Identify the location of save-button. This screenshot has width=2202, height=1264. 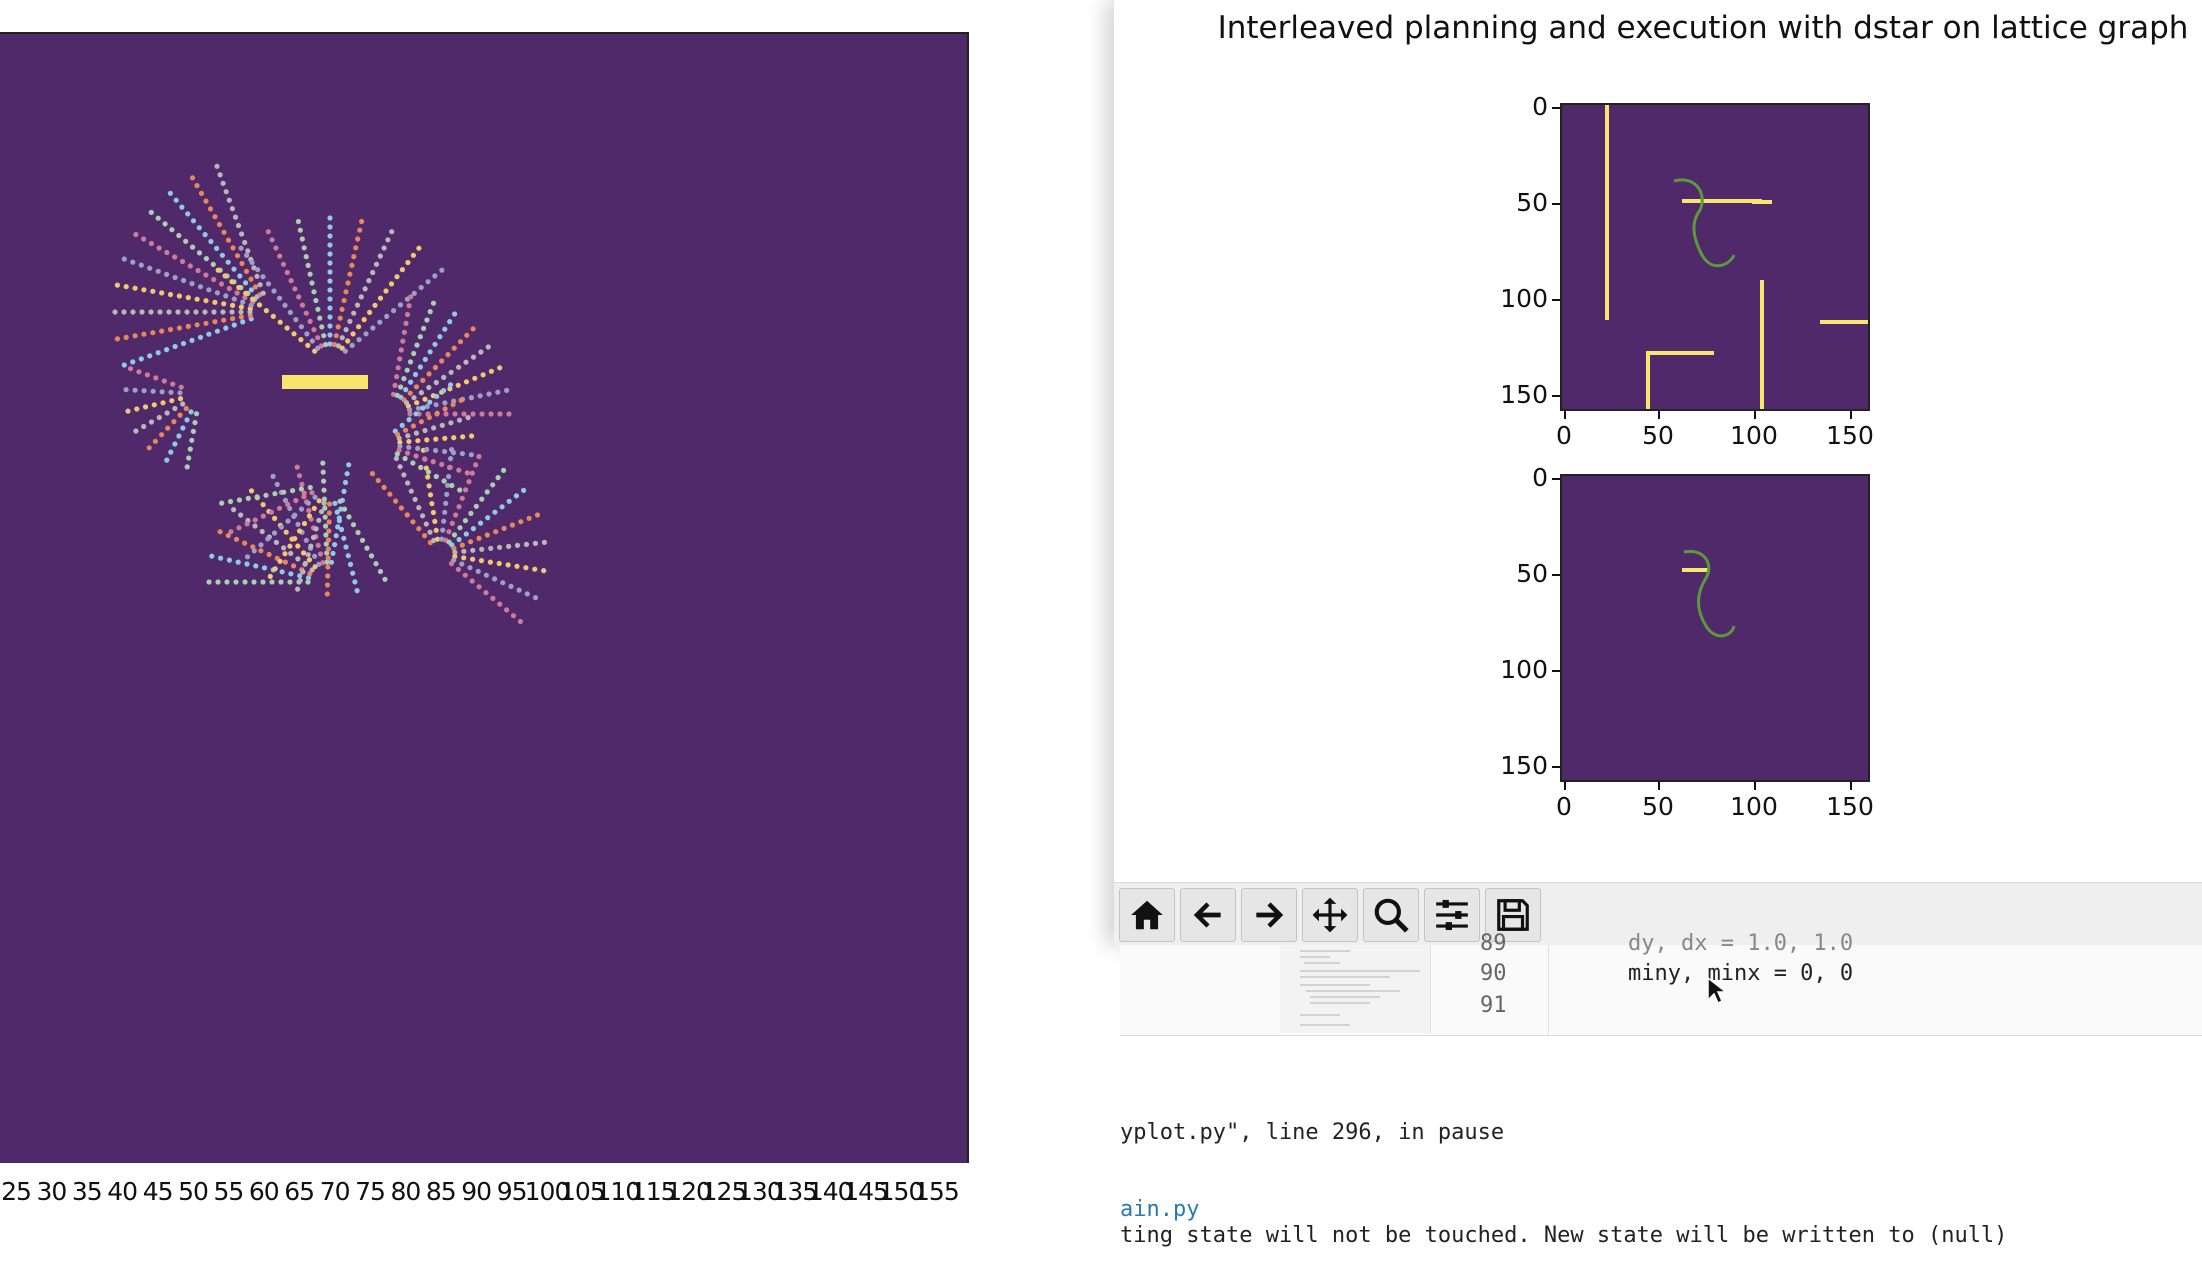
(1513, 915).